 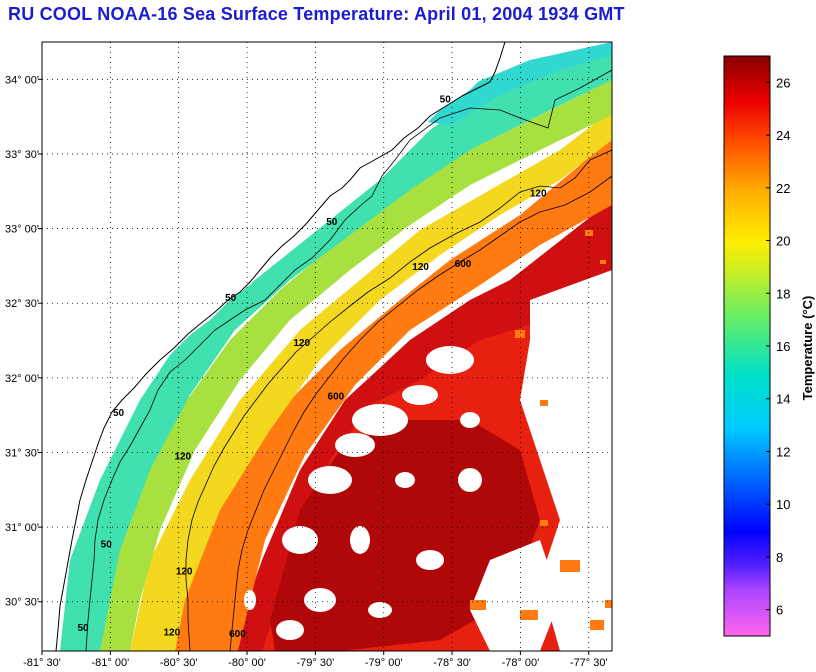 I want to click on lon-tick-label: -81° 00', so click(x=110, y=663).